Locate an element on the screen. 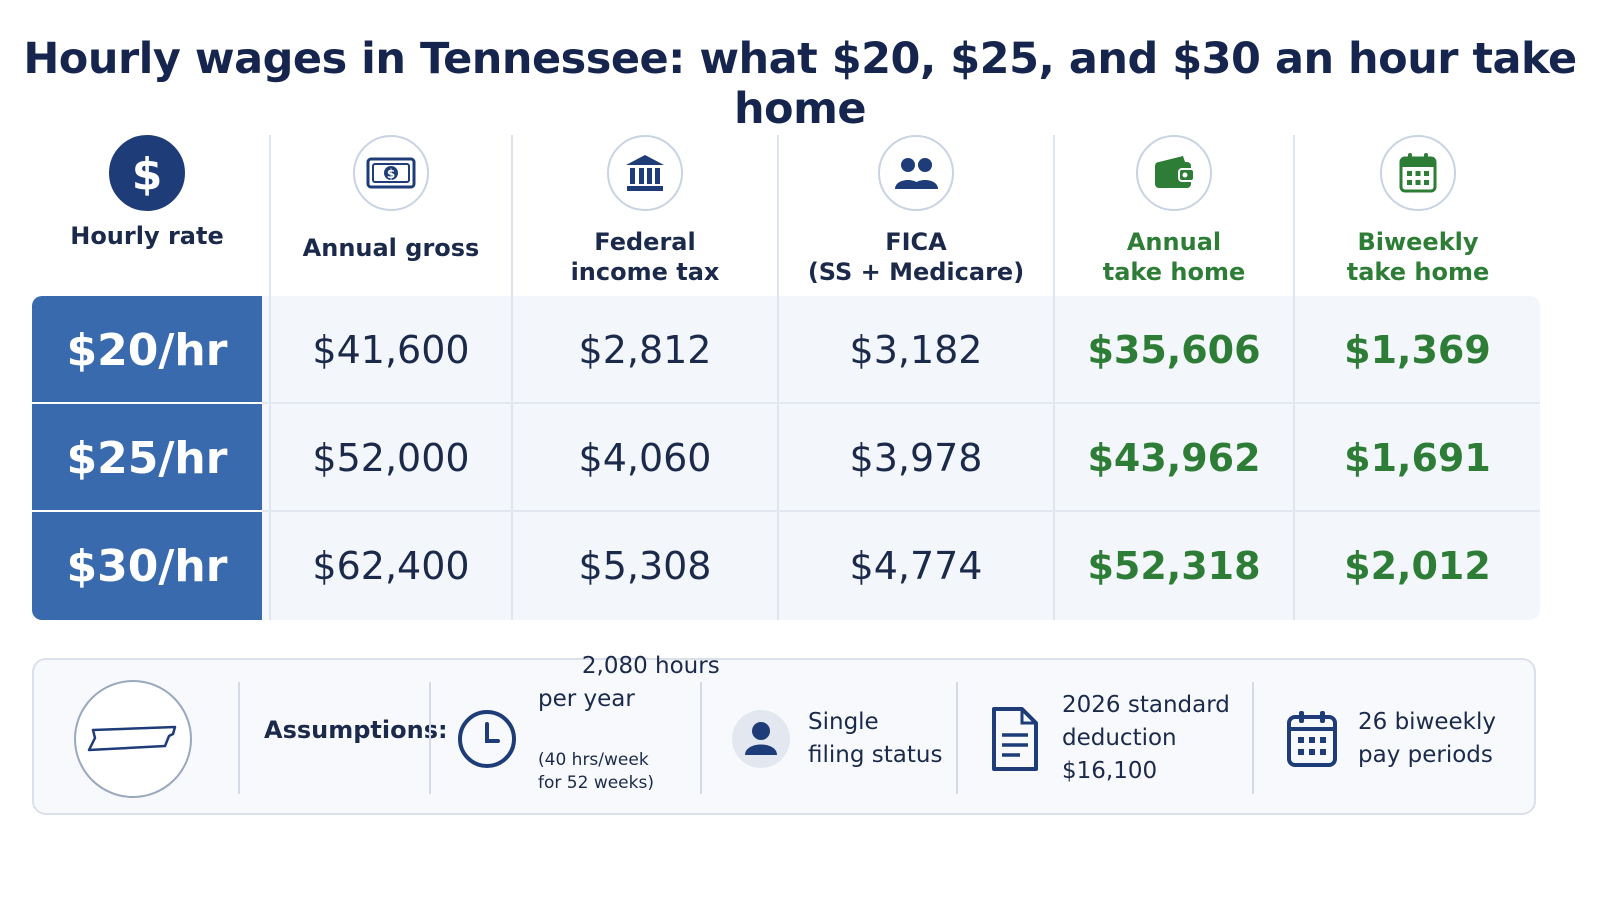 This screenshot has height=900, width=1600. cell-annual-take-home: $35,606 is located at coordinates (1174, 350).